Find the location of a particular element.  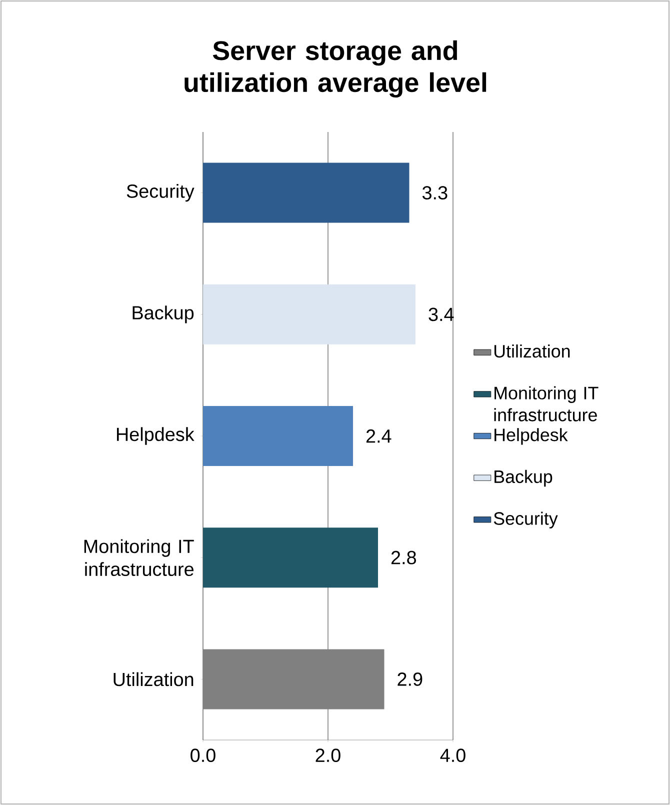

chart-title: Server storage and utilization average level is located at coordinates (335, 69).